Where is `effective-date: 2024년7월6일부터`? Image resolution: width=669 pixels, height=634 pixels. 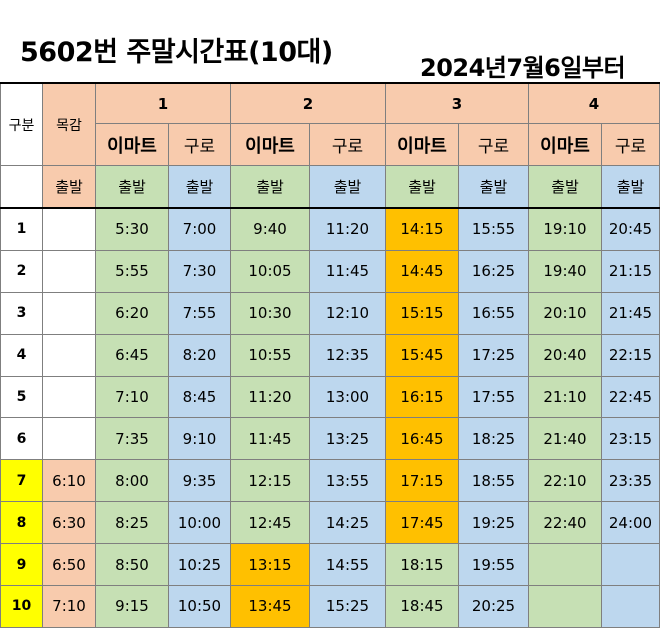 effective-date: 2024년7월6일부터 is located at coordinates (523, 68).